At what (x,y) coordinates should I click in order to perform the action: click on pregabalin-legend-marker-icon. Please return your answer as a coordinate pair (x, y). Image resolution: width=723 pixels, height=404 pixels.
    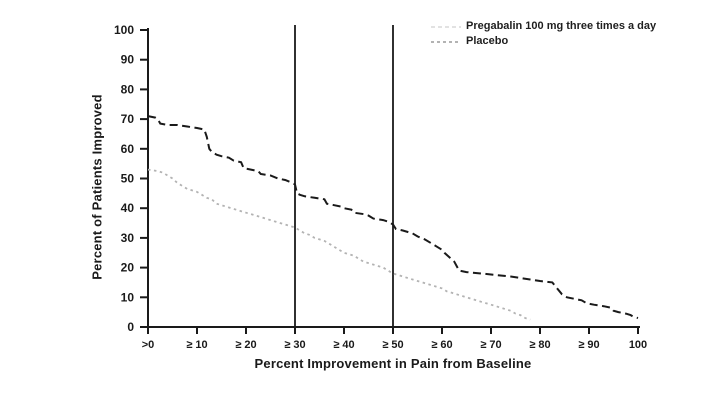
    Looking at the image, I should click on (446, 26).